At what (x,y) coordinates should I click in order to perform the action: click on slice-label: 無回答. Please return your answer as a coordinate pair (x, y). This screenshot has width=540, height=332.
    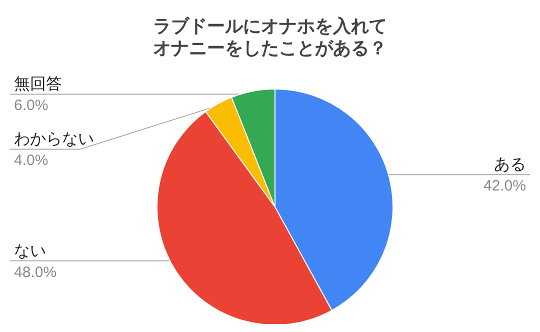
    Looking at the image, I should click on (38, 84).